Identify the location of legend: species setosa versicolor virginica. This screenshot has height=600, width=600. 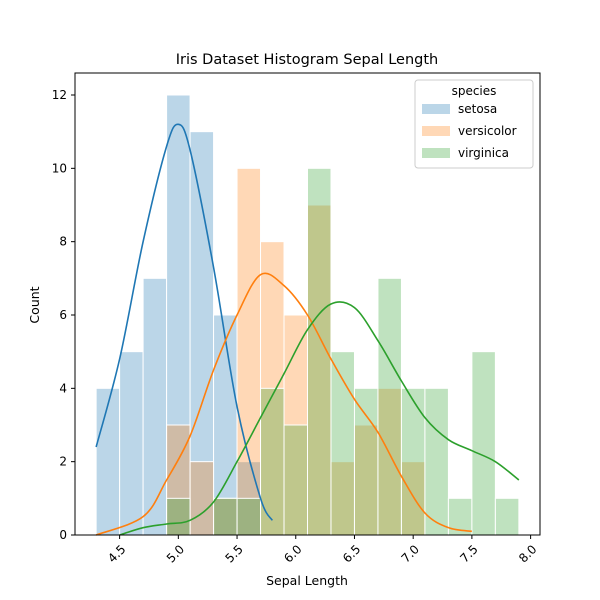
(474, 124).